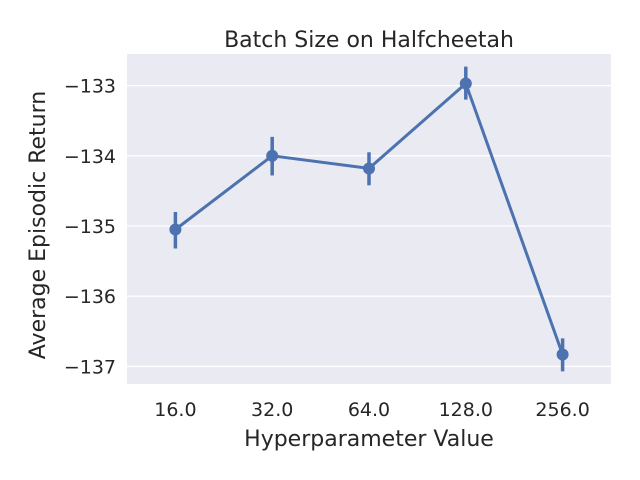 The height and width of the screenshot is (480, 640). I want to click on x-tick-label: 16.0, so click(175, 410).